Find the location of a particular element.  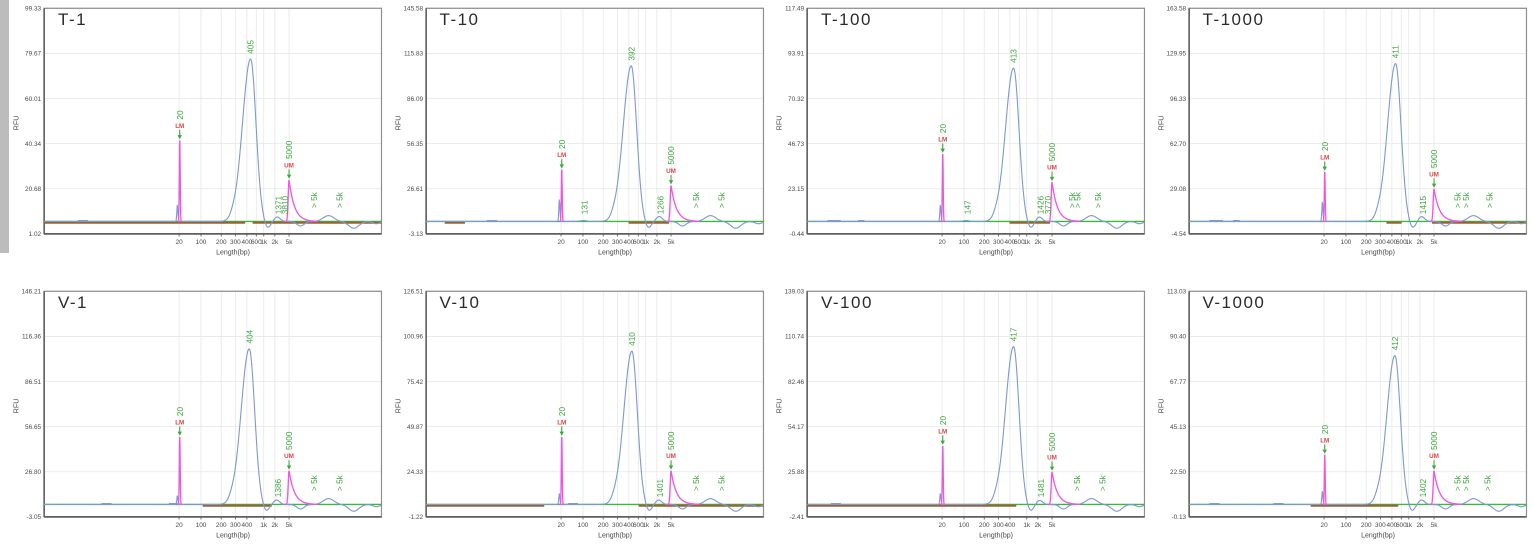

svg-text: 1386 is located at coordinates (278, 487).